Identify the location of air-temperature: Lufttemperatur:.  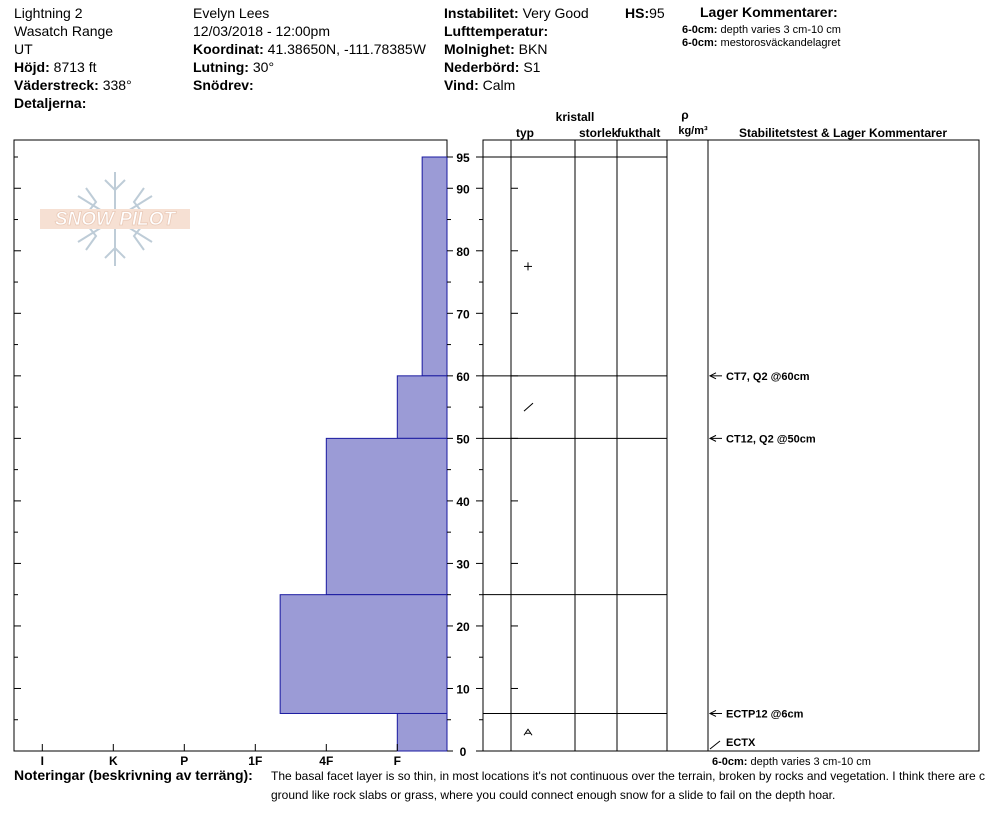
(496, 31).